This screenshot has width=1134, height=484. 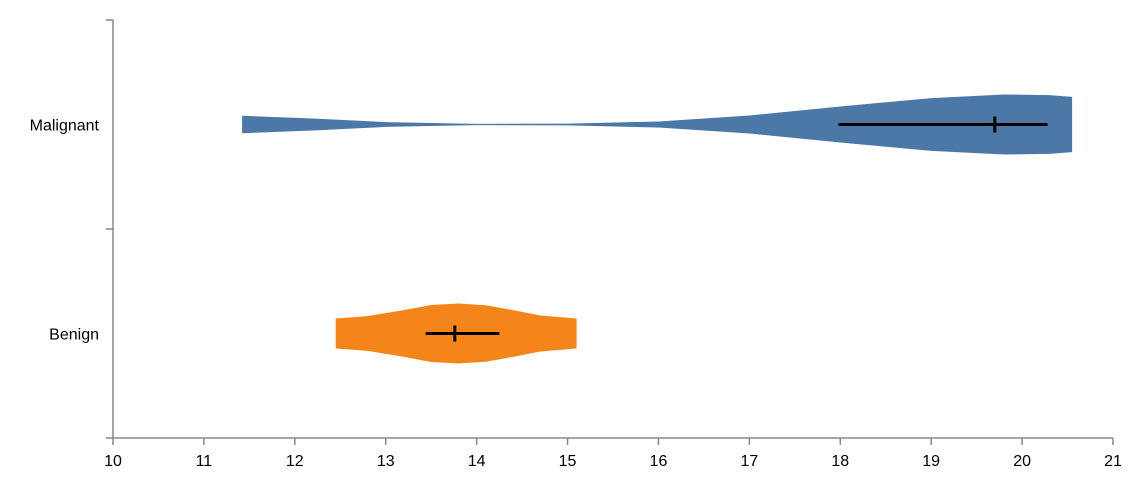 I want to click on violin-shape-malignant, so click(x=657, y=124).